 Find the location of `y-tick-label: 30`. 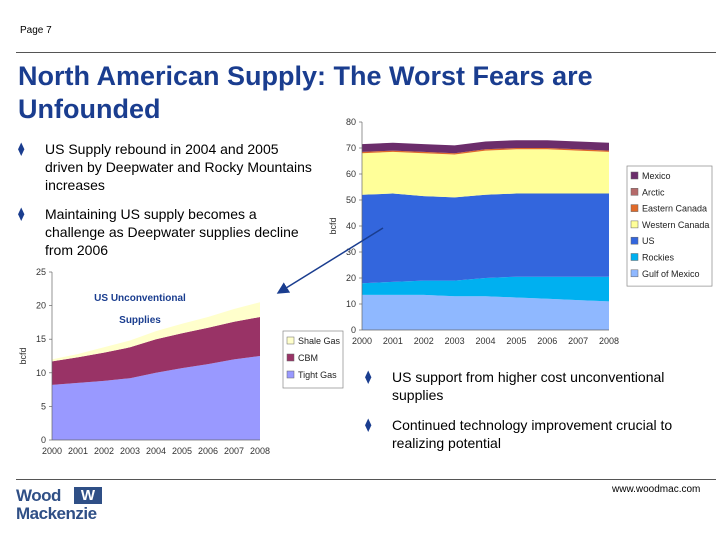

y-tick-label: 30 is located at coordinates (351, 252).